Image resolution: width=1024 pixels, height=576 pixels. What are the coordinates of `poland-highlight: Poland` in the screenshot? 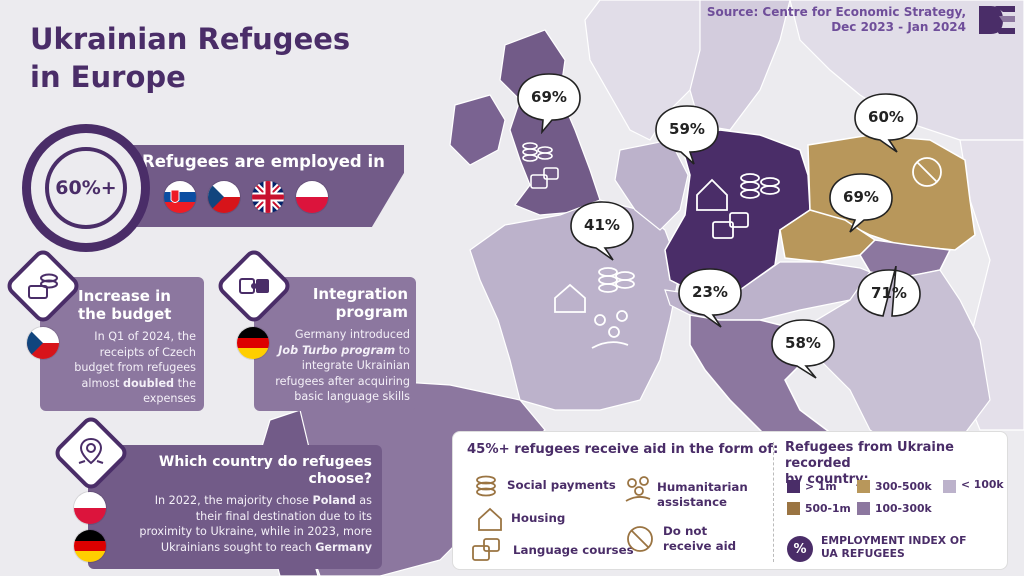 It's located at (334, 500).